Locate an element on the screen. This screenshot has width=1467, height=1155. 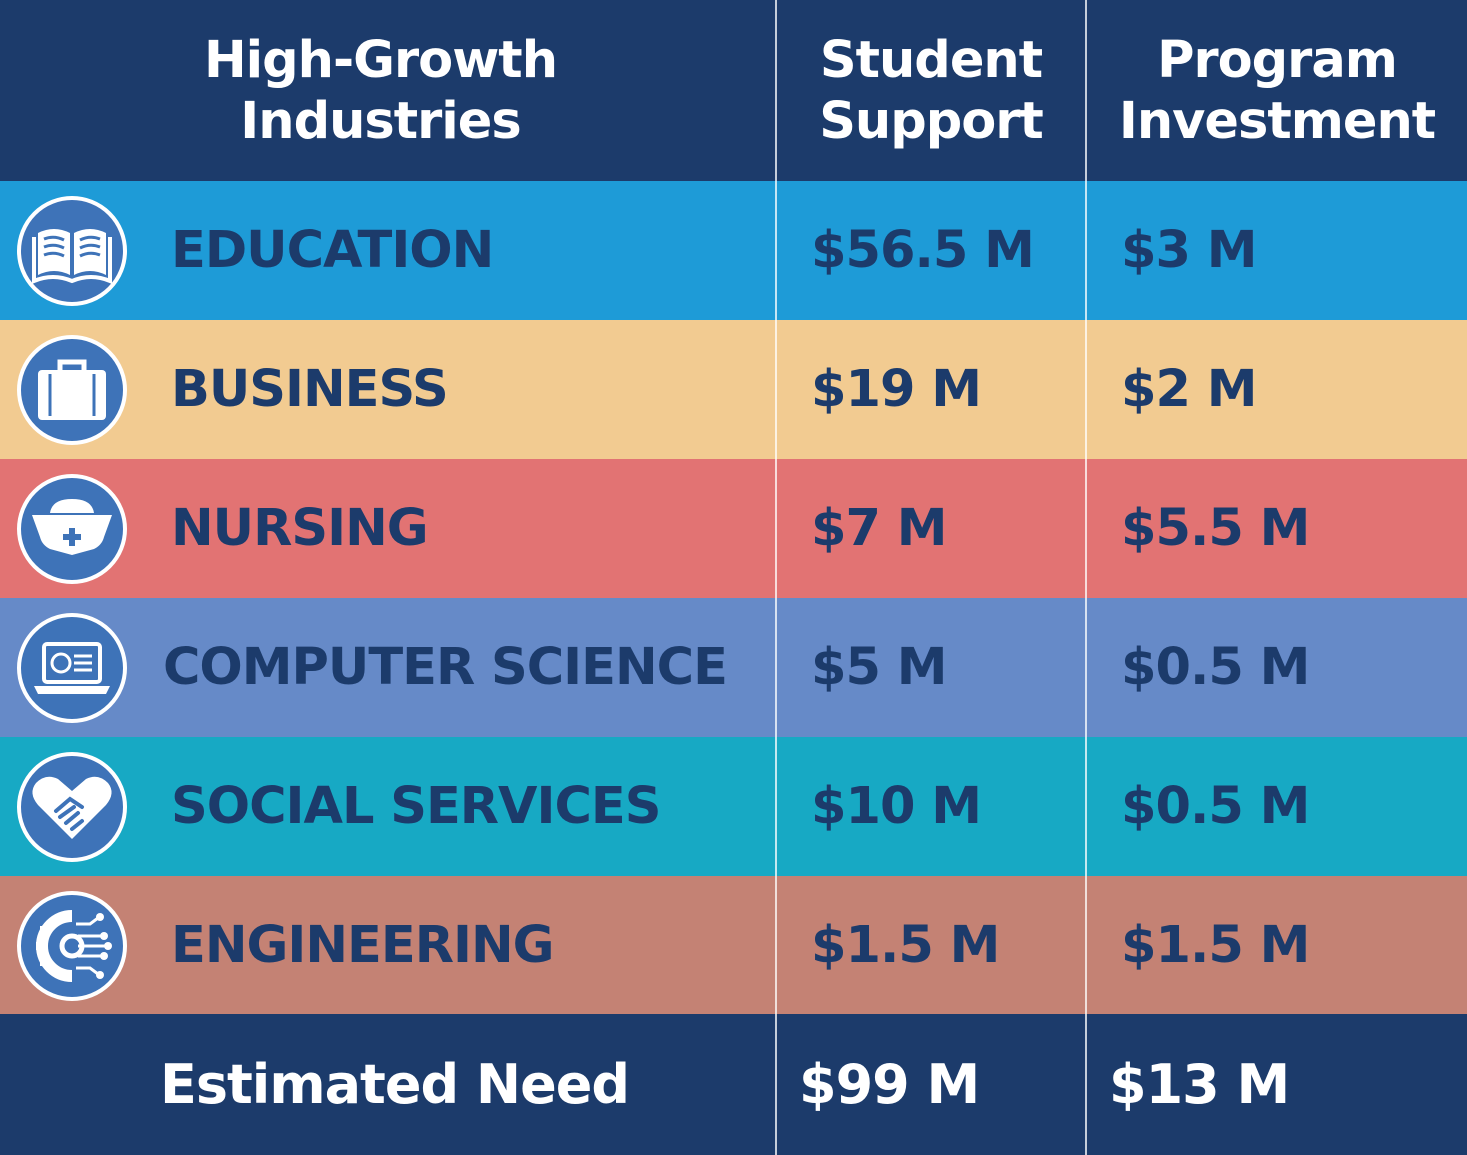
program-investment-value: $5.5 M is located at coordinates (1215, 528).